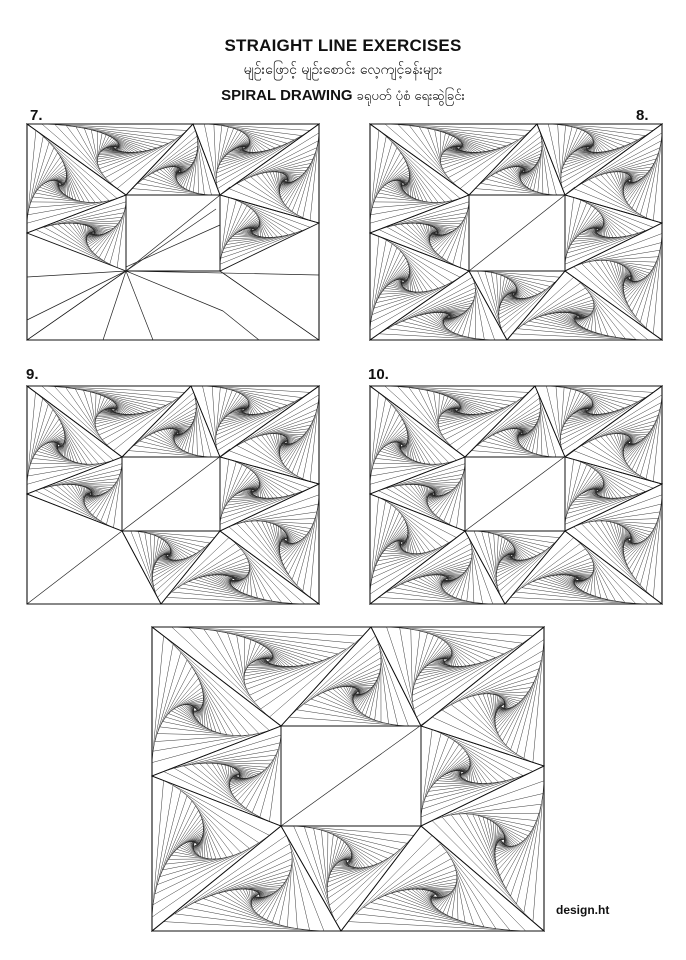 The height and width of the screenshot is (960, 686). I want to click on exercise-number-10: 10., so click(378, 374).